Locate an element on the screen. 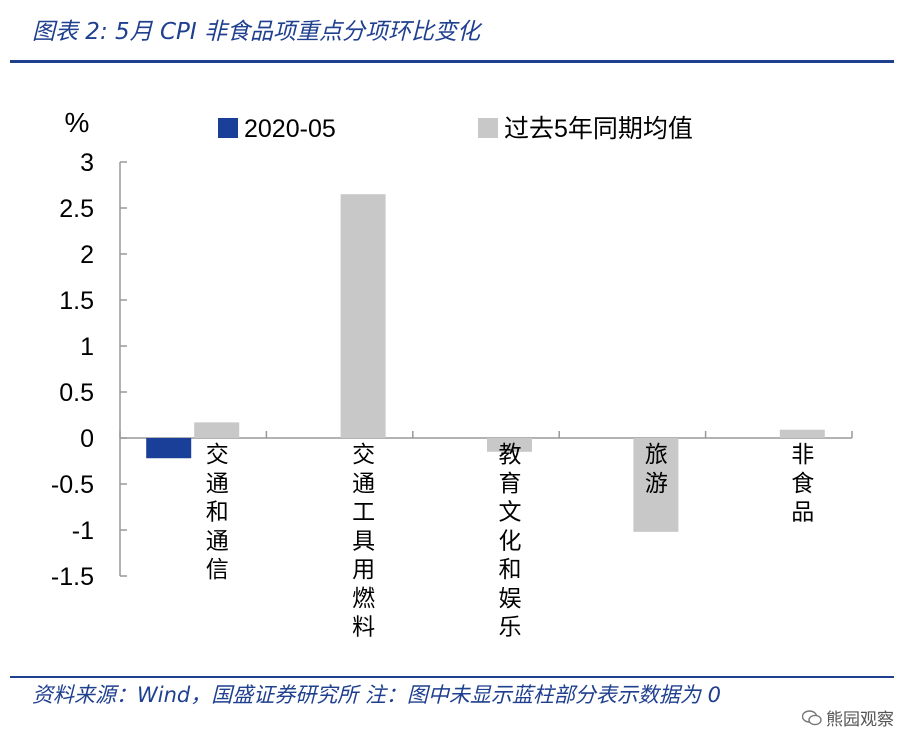  legend-label: 过去5年同期均值 is located at coordinates (598, 129).